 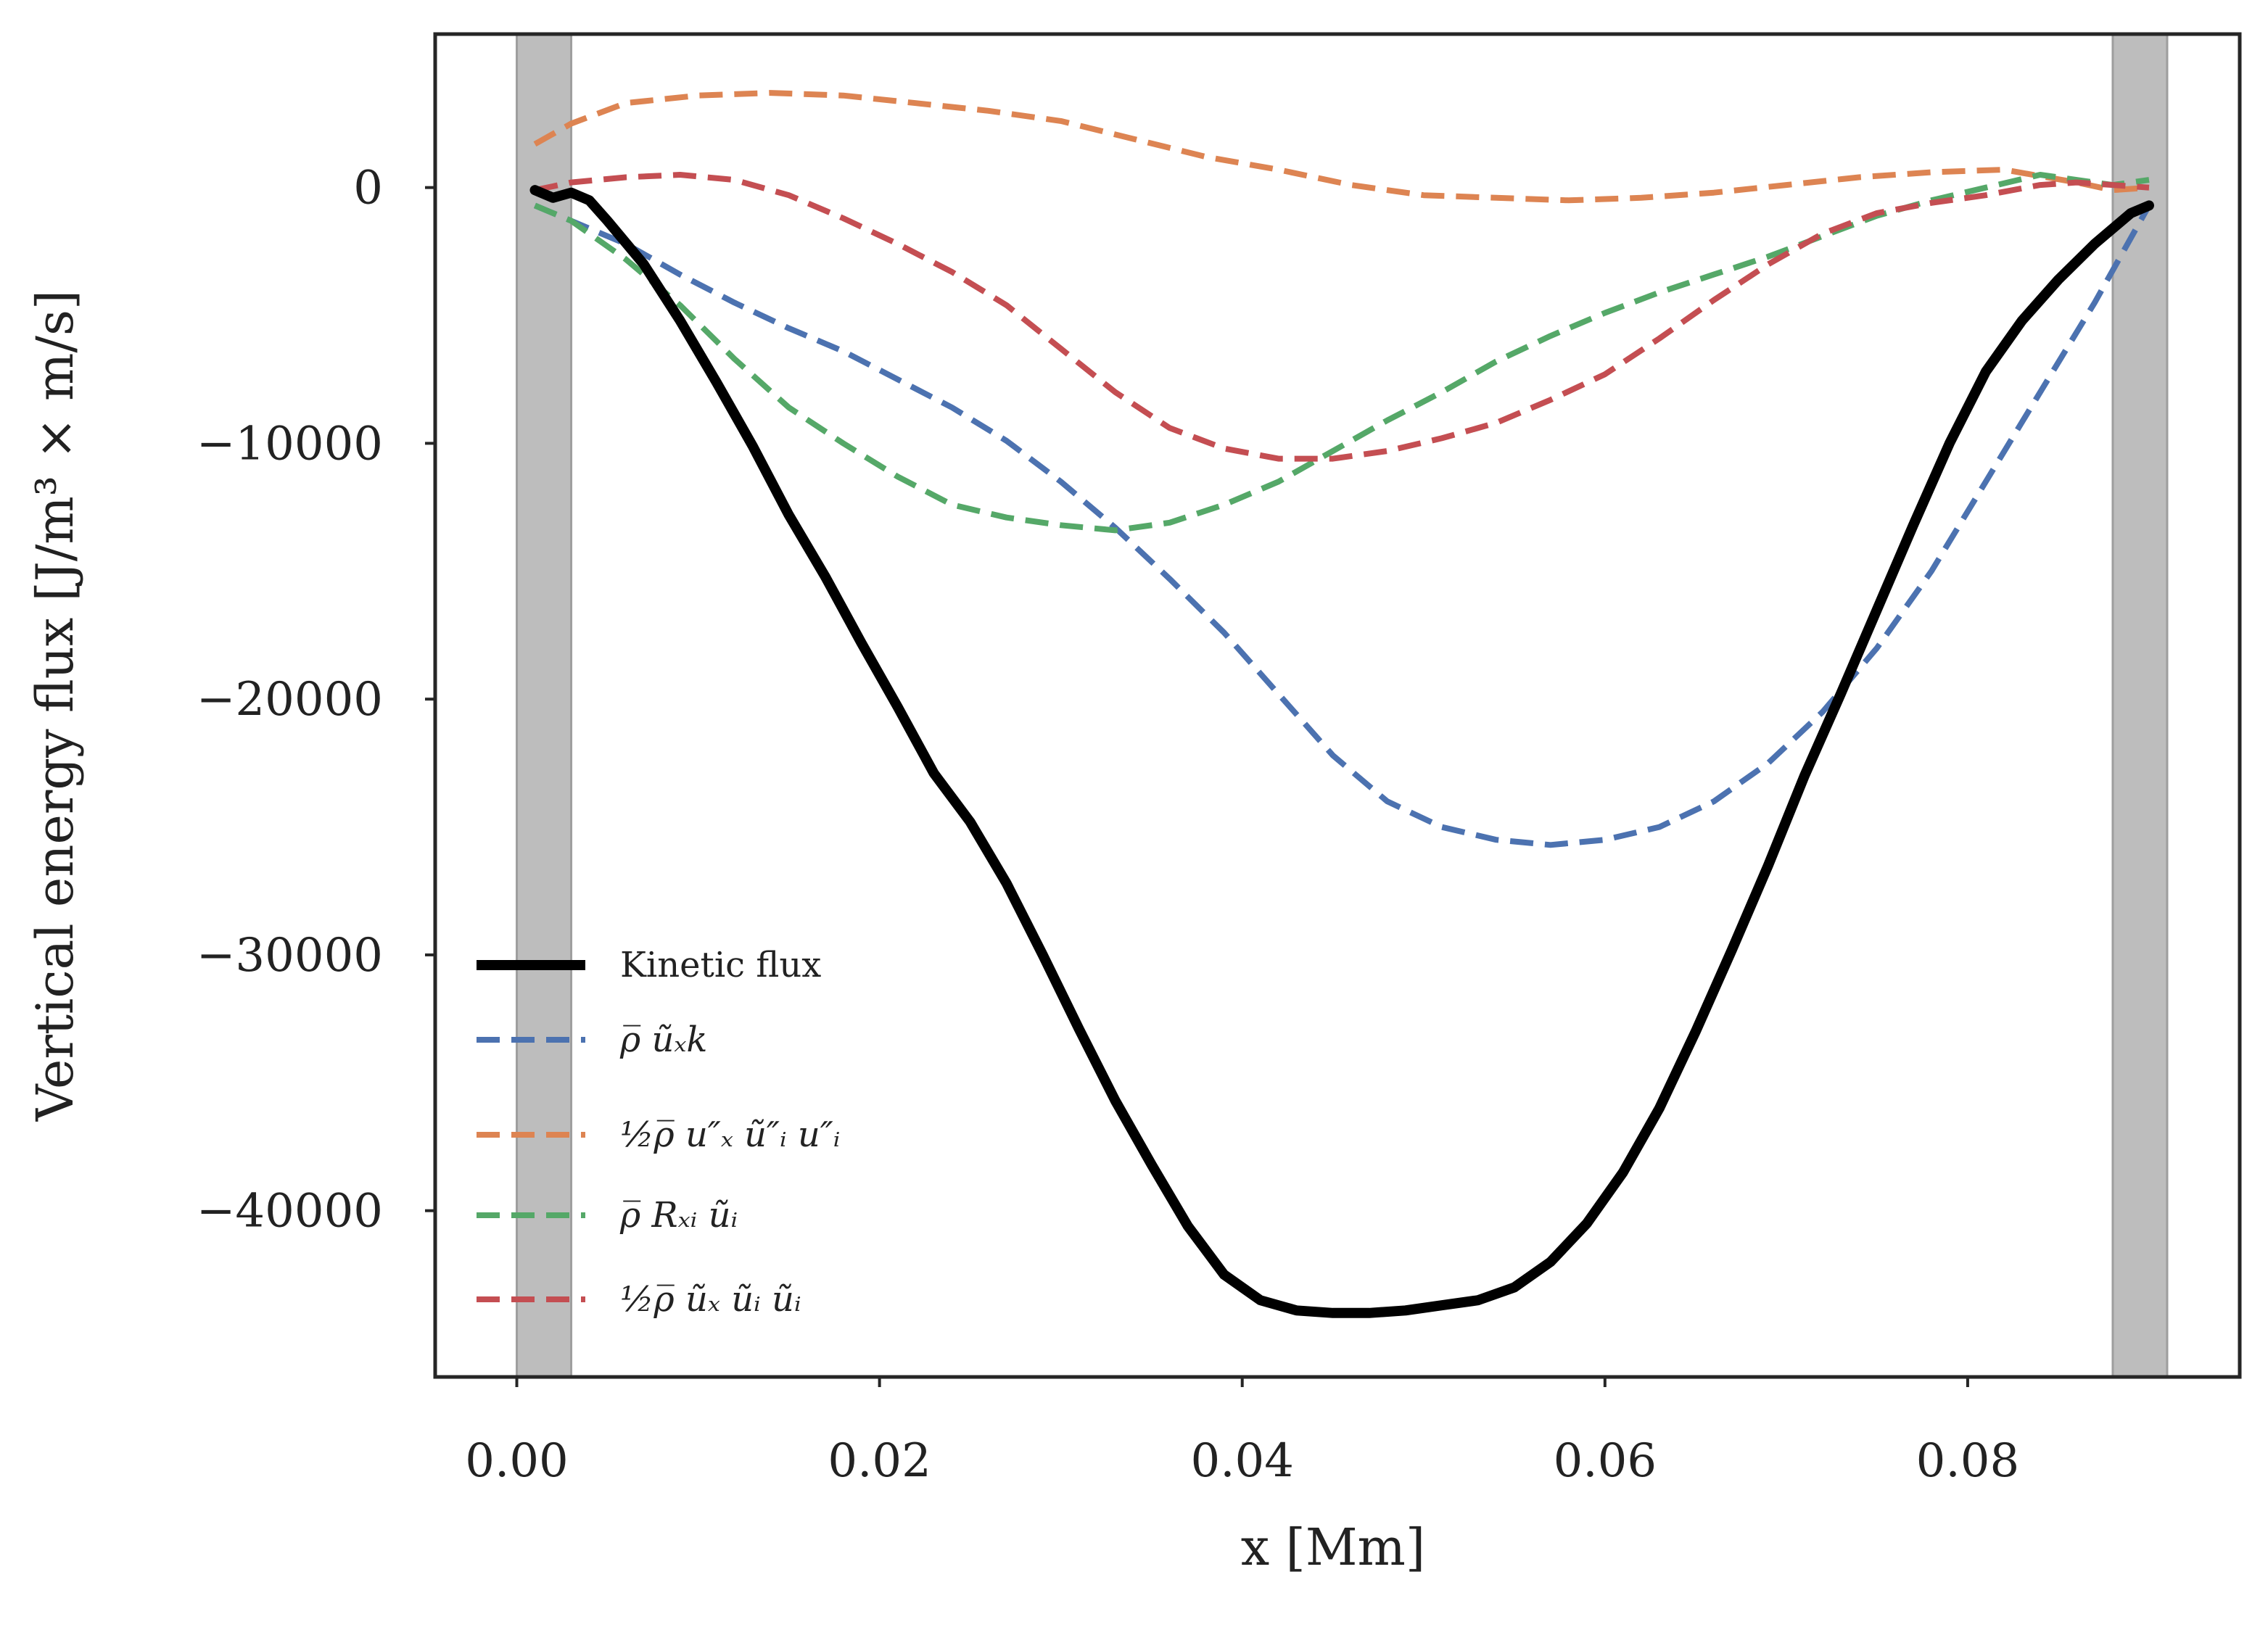 I want to click on series-line-half-rho-uuu, so click(x=1341, y=147).